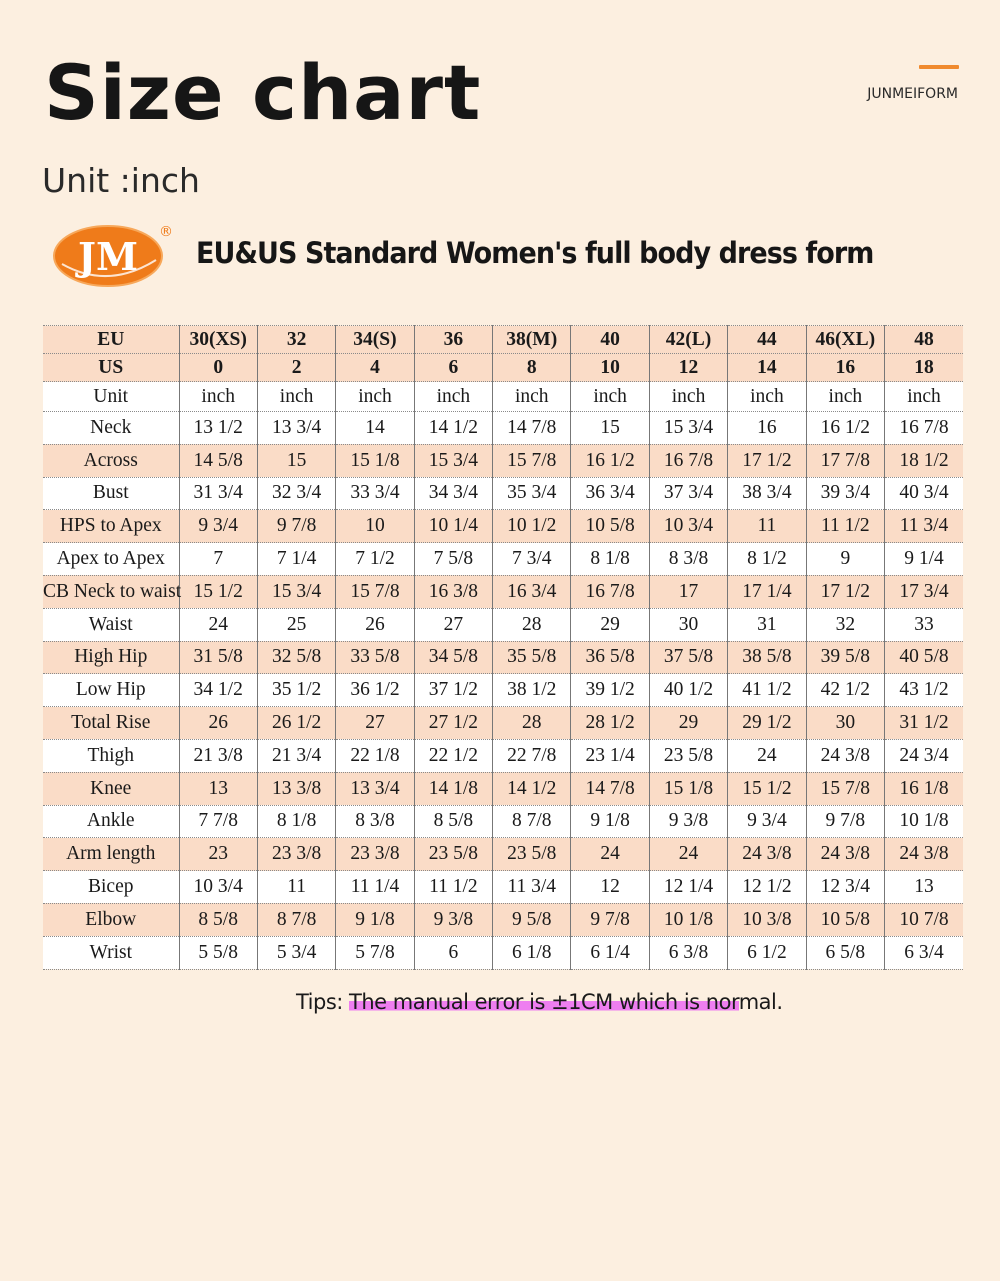  Describe the element at coordinates (111, 690) in the screenshot. I see `row-label: Low Hip` at that location.